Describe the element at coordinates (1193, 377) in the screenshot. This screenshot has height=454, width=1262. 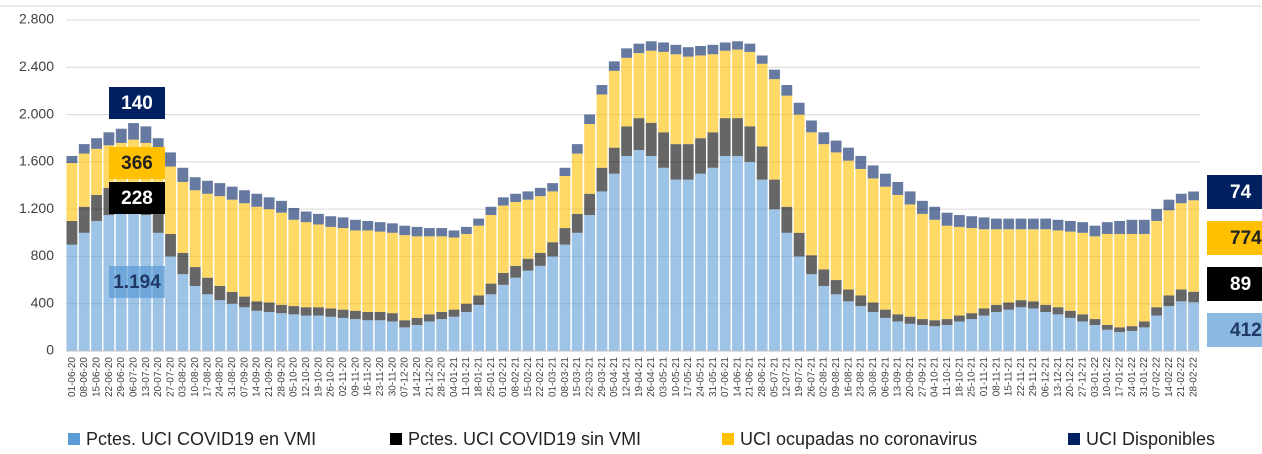
I see `x-tick-label: 28-02-22` at that location.